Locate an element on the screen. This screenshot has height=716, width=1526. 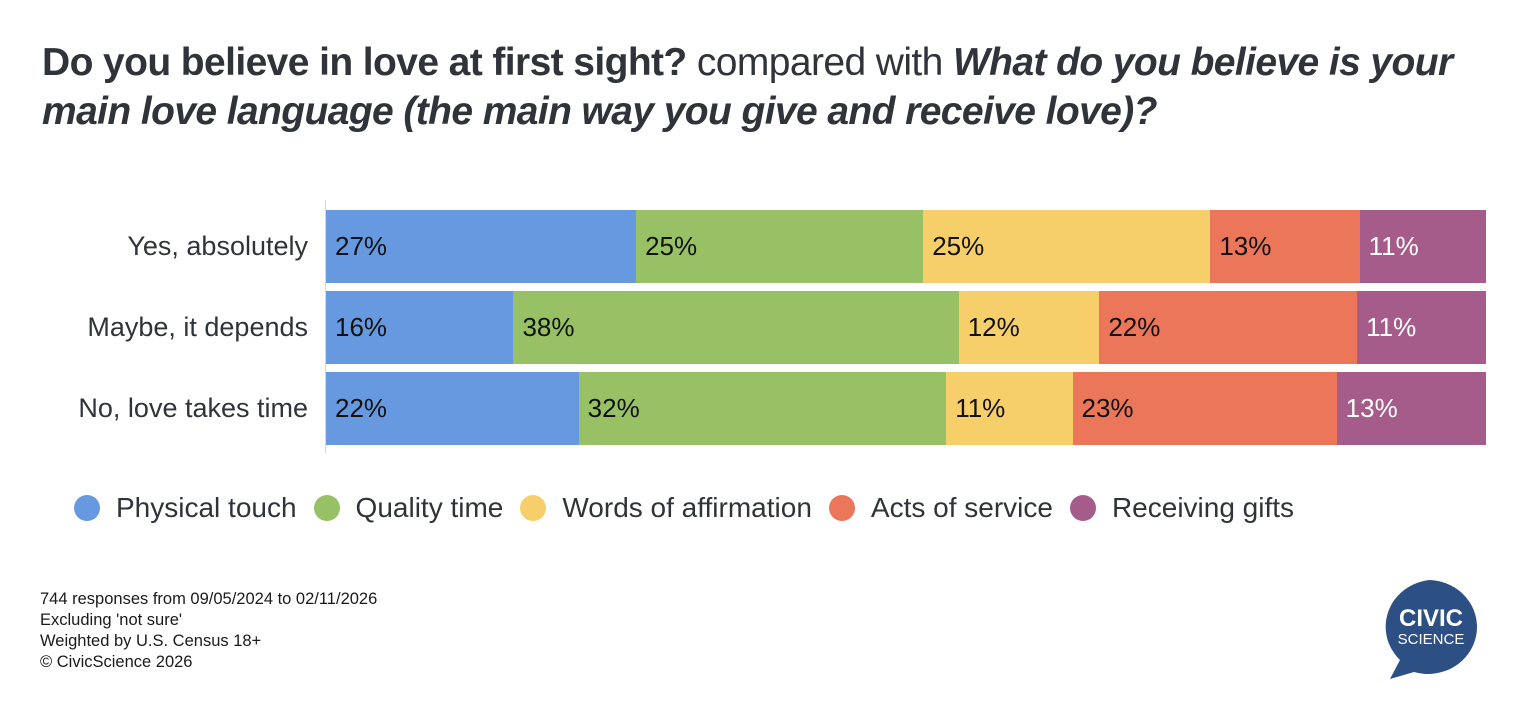
category-label: Yes, absolutely is located at coordinates (217, 246).